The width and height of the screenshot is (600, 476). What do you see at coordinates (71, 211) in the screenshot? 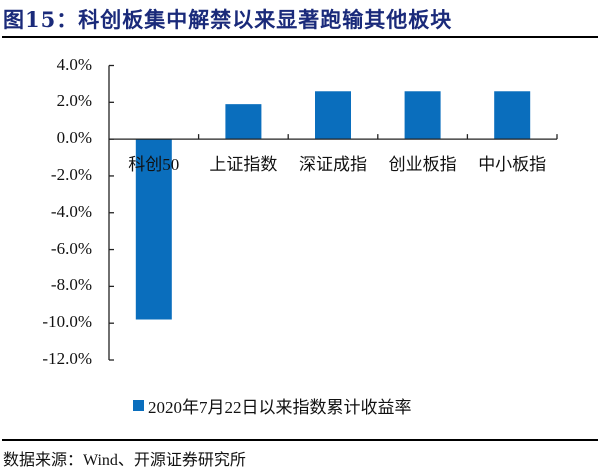
I see `y-tick-label: -4.0%` at bounding box center [71, 211].